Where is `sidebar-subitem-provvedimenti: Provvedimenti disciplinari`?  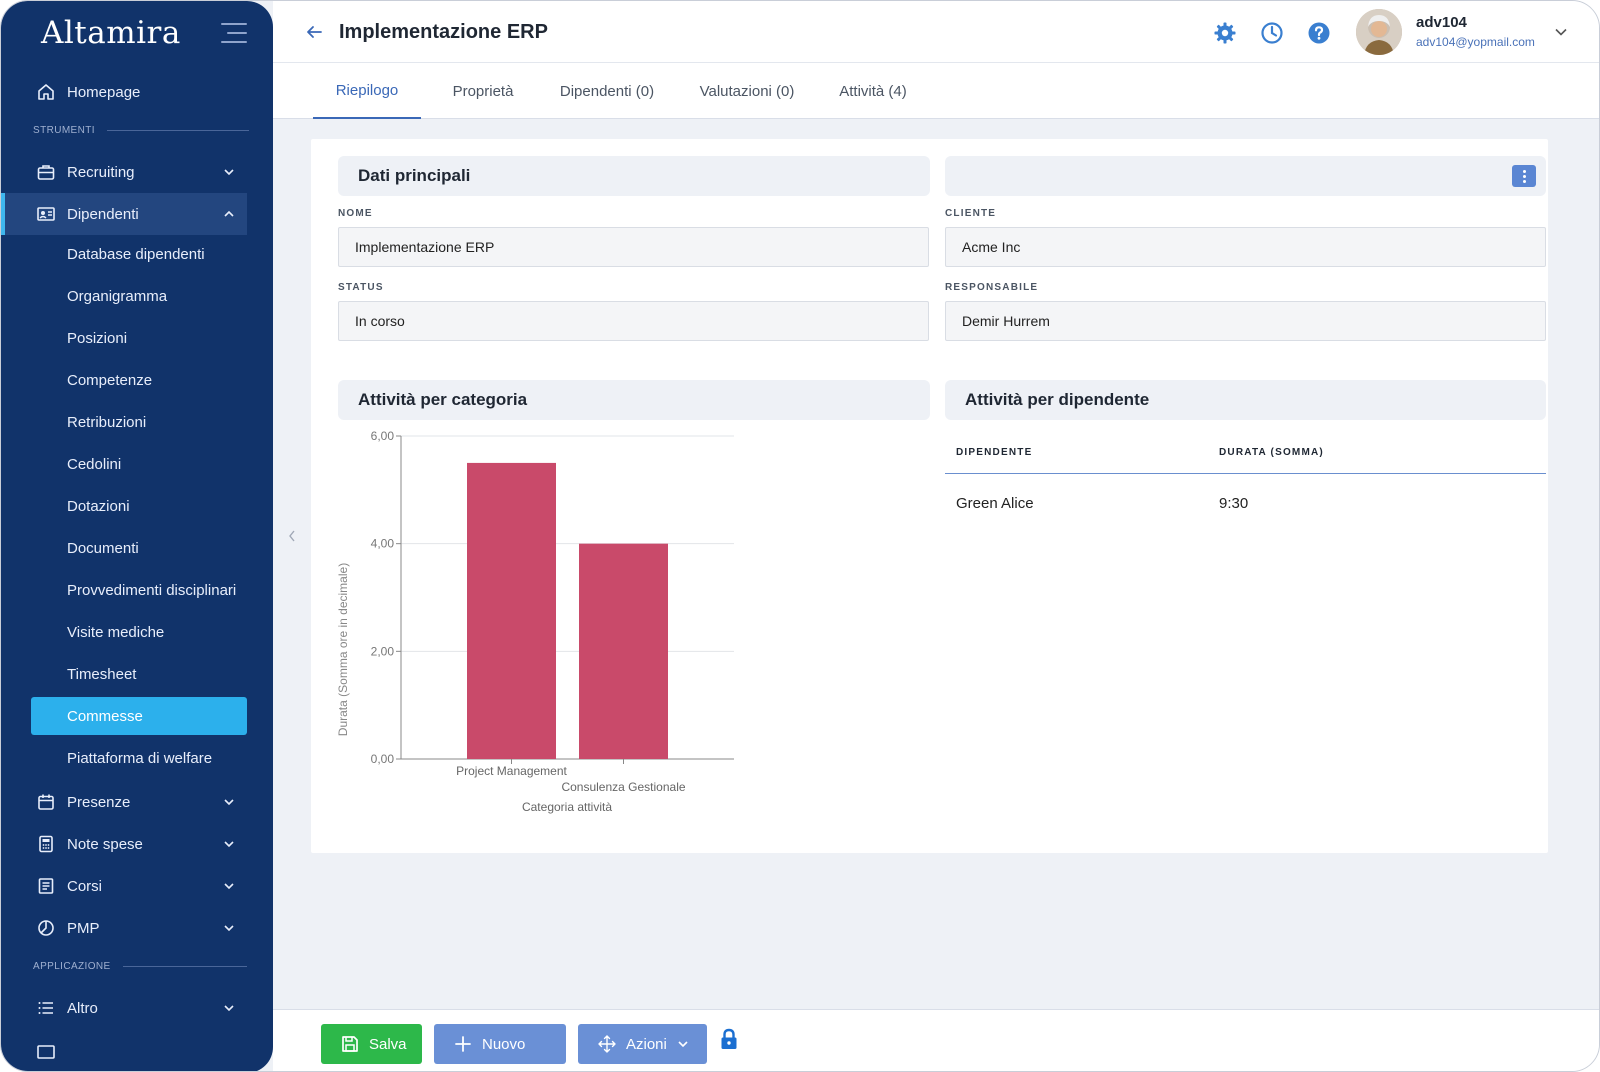
sidebar-subitem-provvedimenti: Provvedimenti disciplinari is located at coordinates (152, 590).